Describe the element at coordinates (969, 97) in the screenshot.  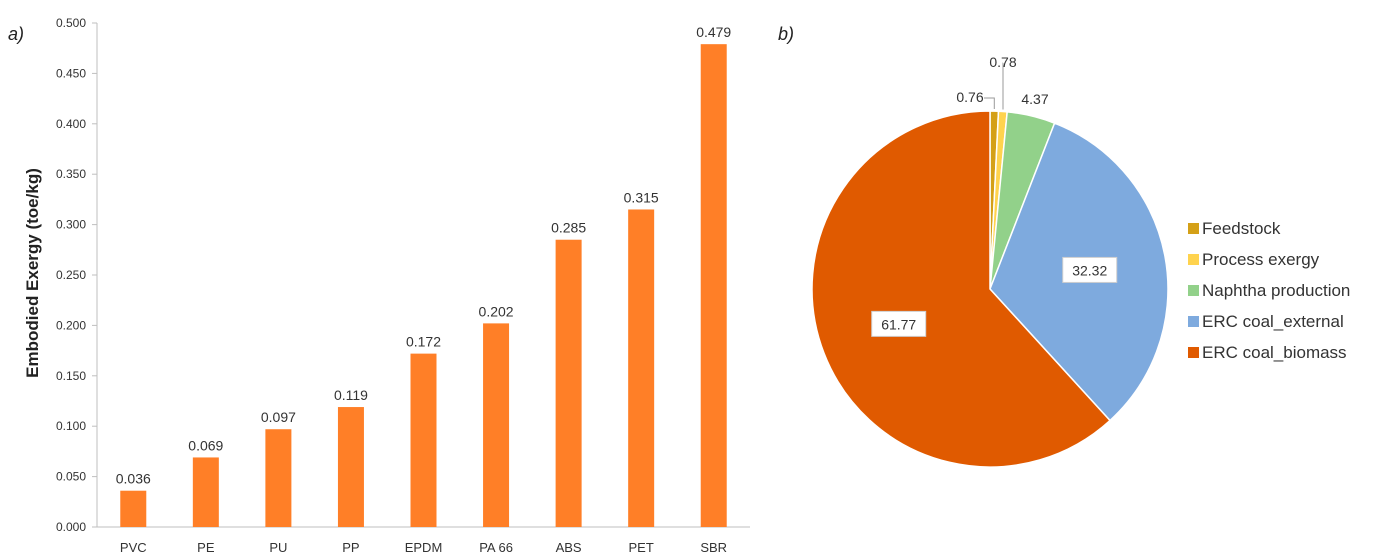
I see `pie-value-label: 0.76` at that location.